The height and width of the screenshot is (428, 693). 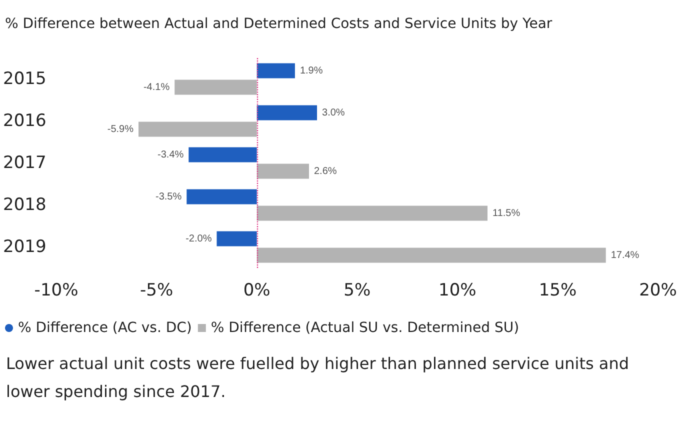 What do you see at coordinates (24, 205) in the screenshot?
I see `y-tick-label: 2018` at bounding box center [24, 205].